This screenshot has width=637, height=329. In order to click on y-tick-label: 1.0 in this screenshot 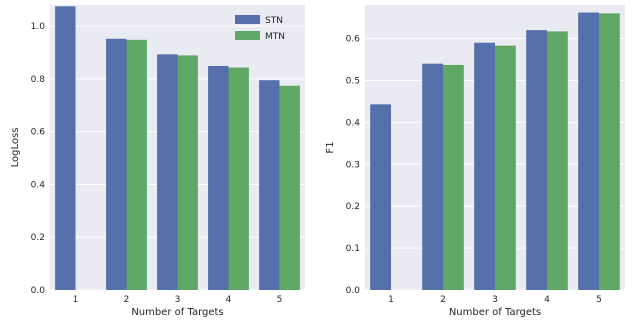, I will do `click(38, 27)`.